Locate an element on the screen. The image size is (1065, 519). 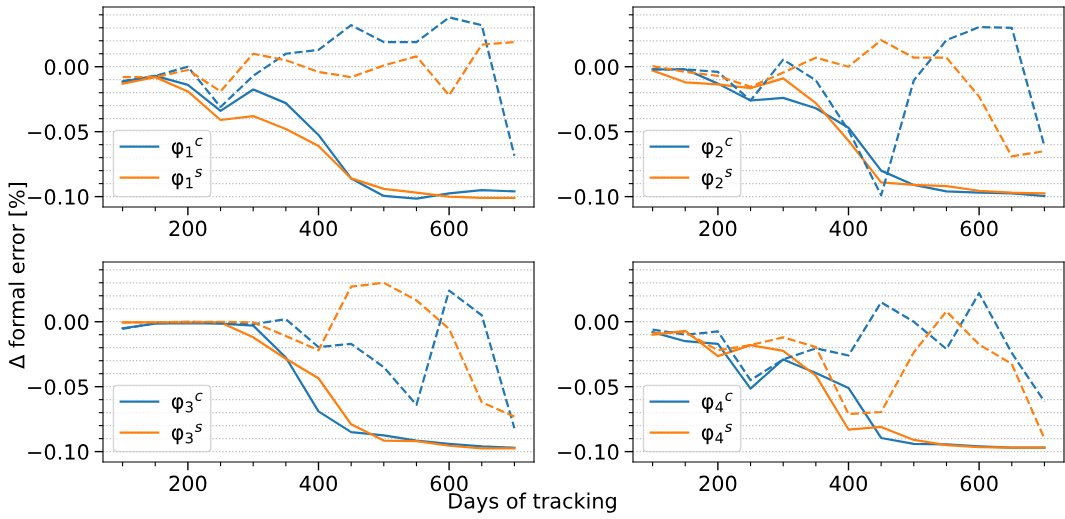
legend-label: φ$_{4}$$^{s}$ is located at coordinates (716, 434).